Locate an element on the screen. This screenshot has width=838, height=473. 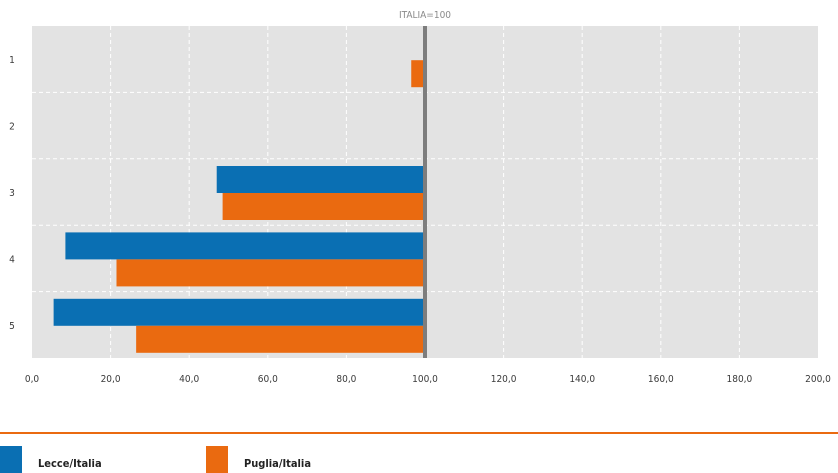
reference-line-label: ITALIA=100 is located at coordinates (425, 15).